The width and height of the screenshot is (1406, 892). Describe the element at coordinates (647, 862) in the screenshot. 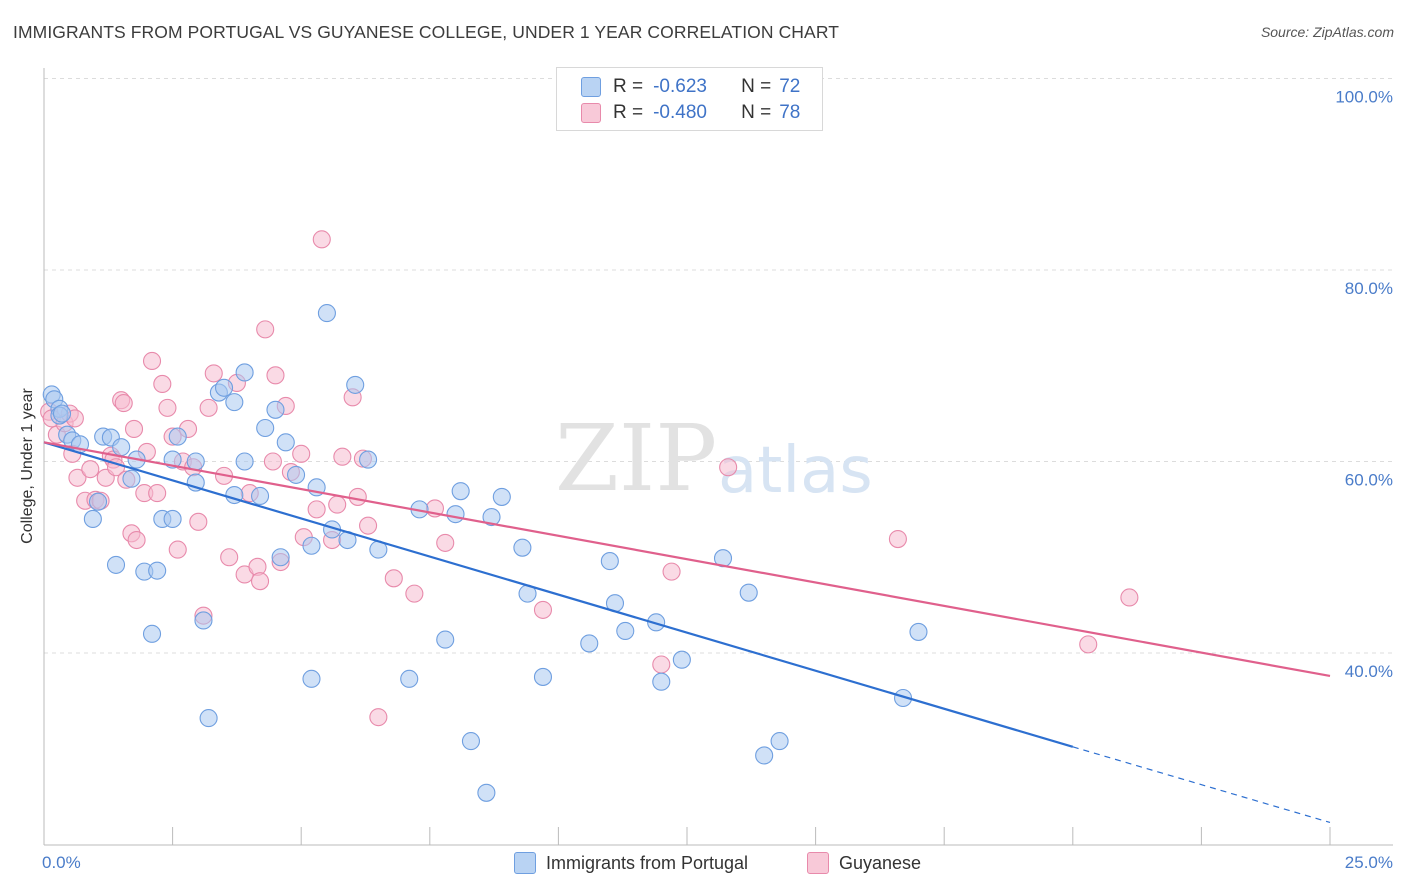

I see `portugal-legend-label: Immigrants from Portugal` at that location.